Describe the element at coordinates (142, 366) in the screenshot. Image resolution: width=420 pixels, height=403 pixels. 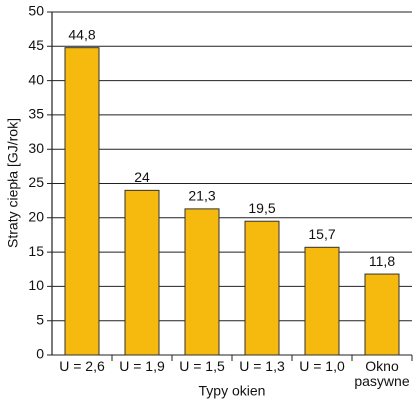
I see `x-tick-label: U = 1,9` at that location.